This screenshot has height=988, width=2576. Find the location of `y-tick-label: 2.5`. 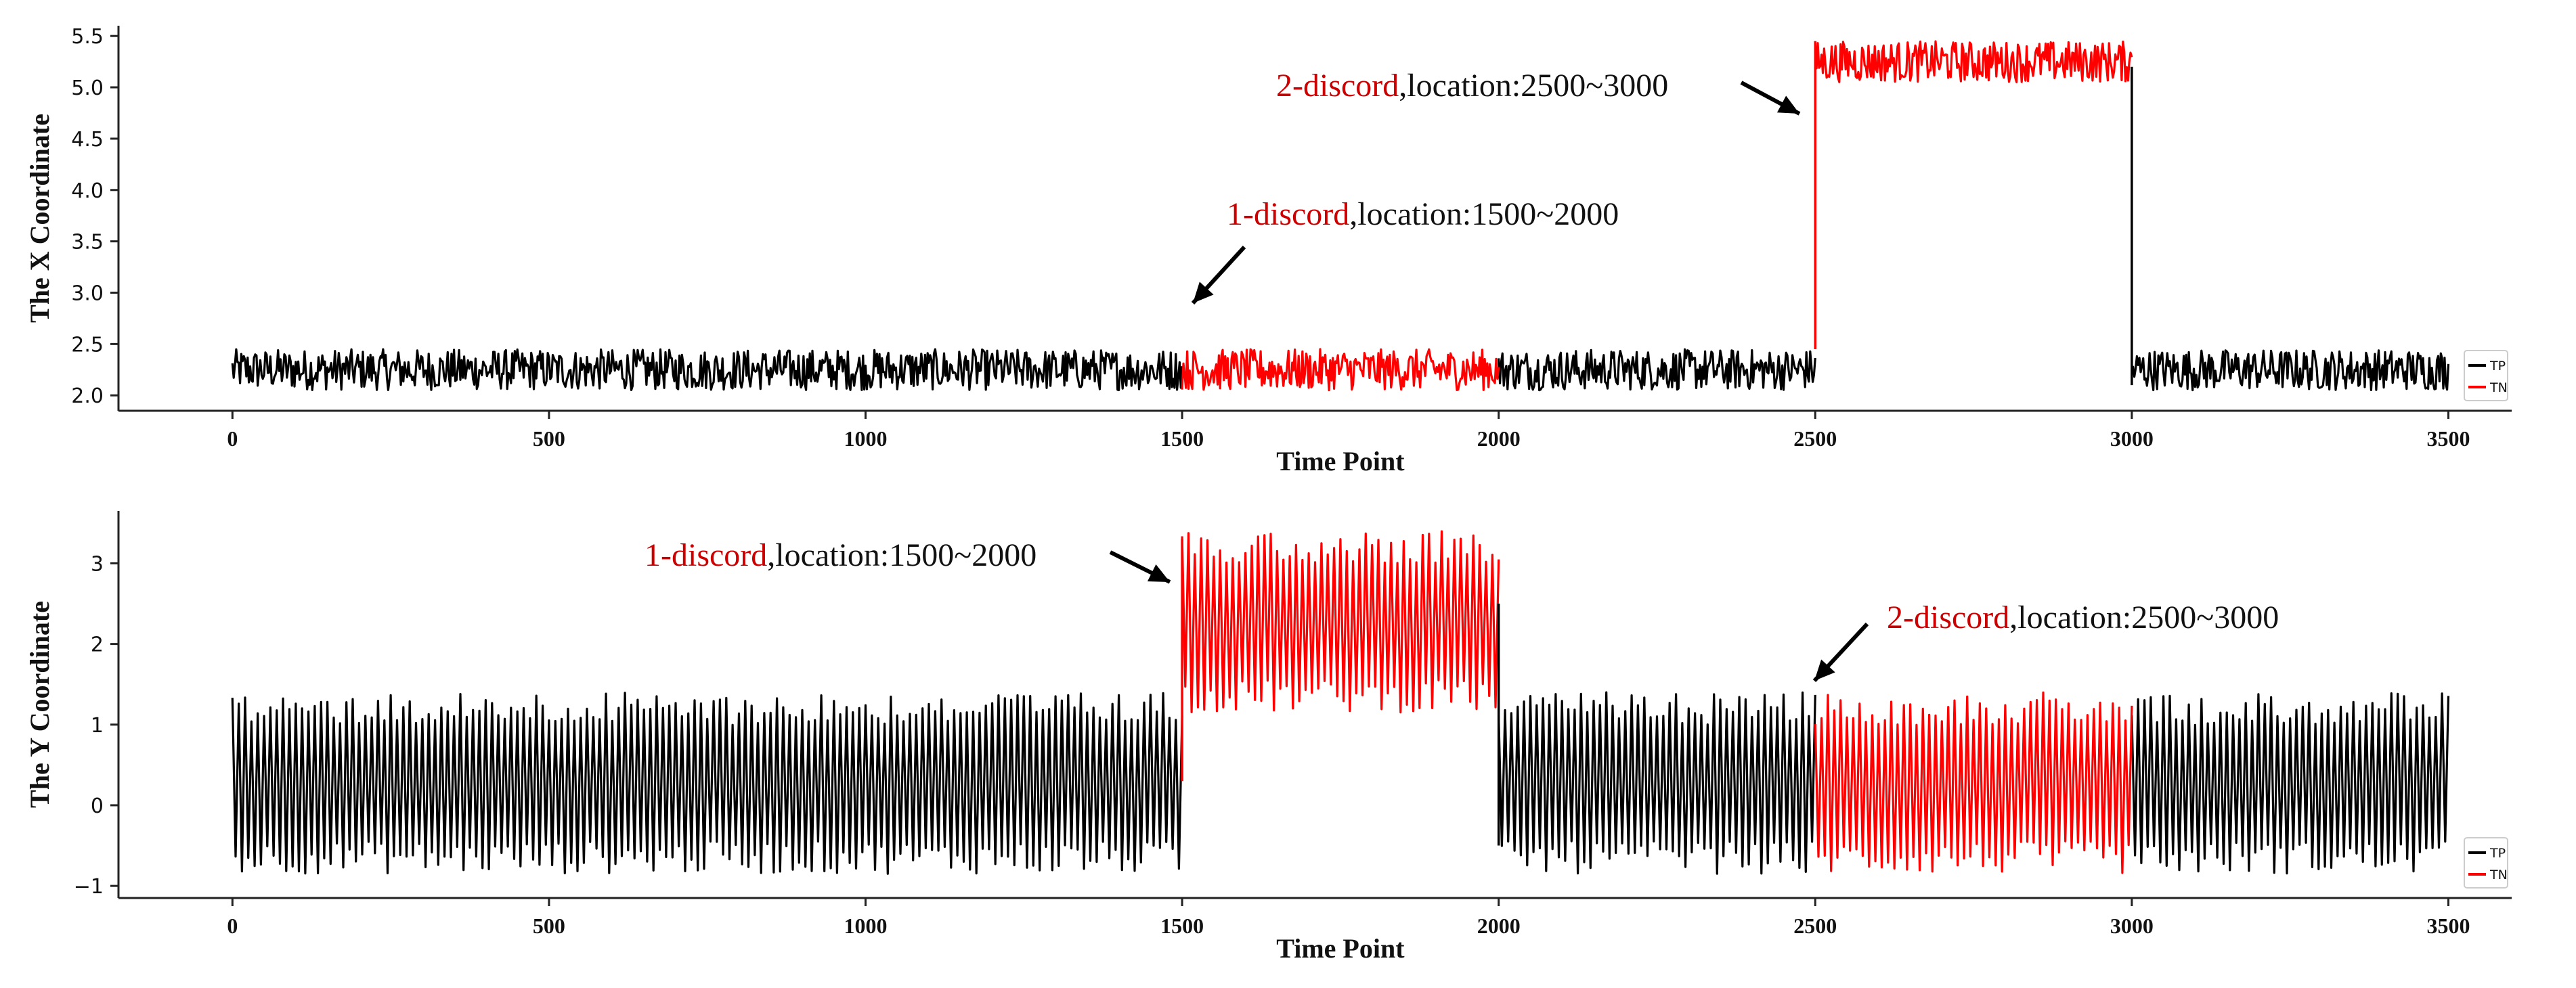

y-tick-label: 2.5 is located at coordinates (87, 345).